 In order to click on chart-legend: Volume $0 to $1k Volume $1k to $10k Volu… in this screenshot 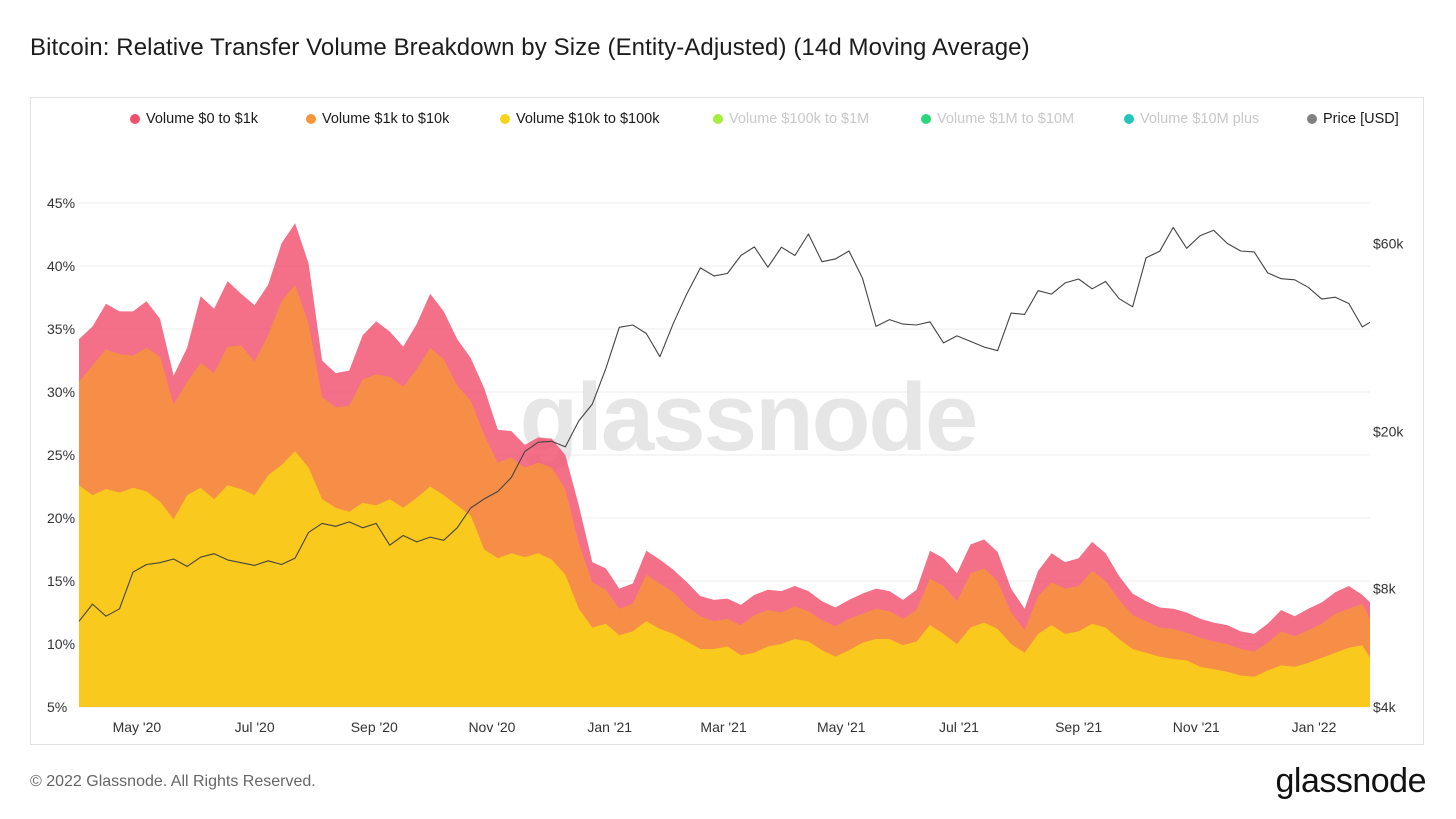, I will do `click(728, 121)`.